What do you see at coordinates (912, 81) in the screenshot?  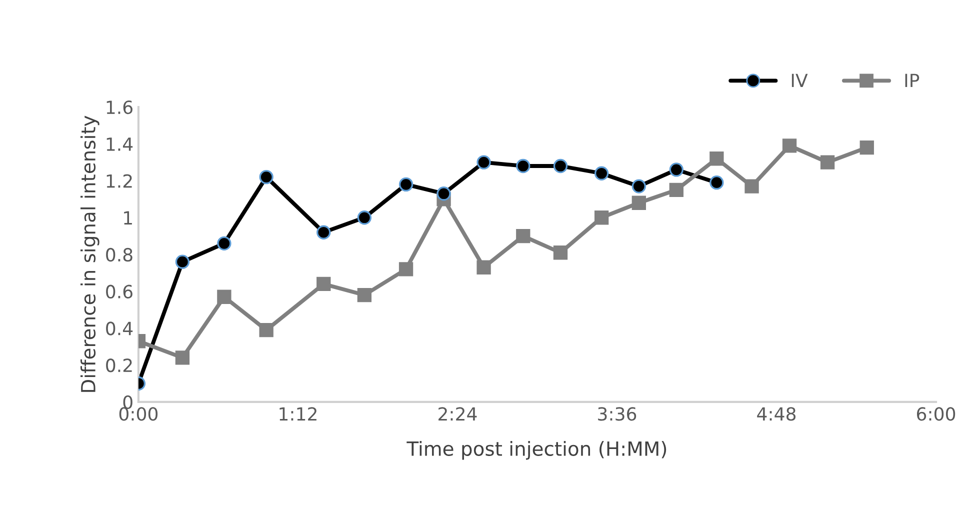 I see `legend-label: IP` at bounding box center [912, 81].